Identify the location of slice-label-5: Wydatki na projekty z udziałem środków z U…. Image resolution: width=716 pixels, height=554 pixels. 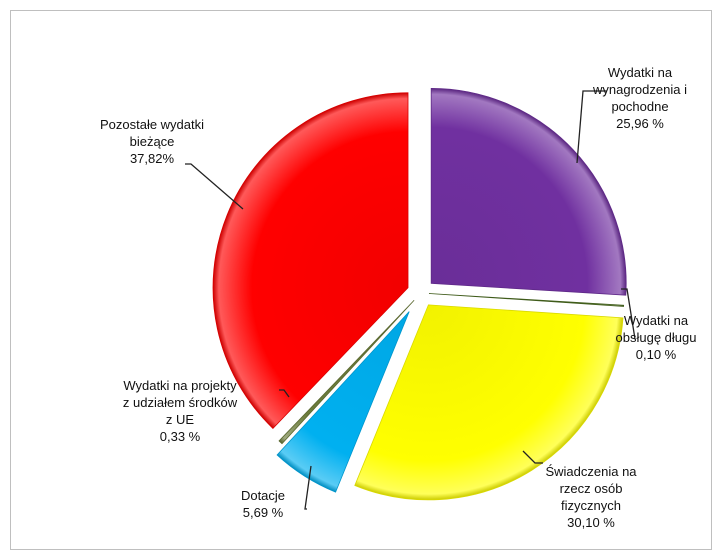
(180, 411).